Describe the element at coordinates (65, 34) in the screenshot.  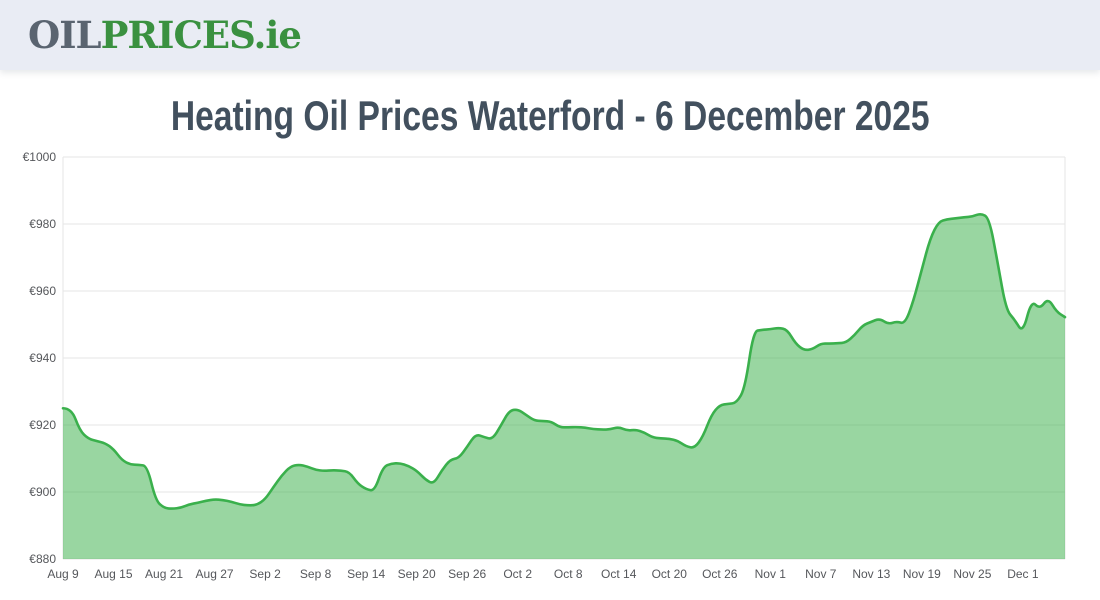
I see `logo-oil-text: OIL` at that location.